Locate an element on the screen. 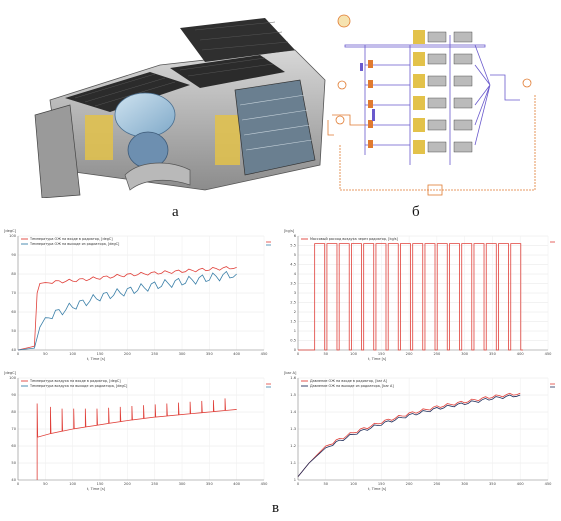 This screenshot has width=561, height=521. y-tick-label: 3.5 is located at coordinates (293, 284).